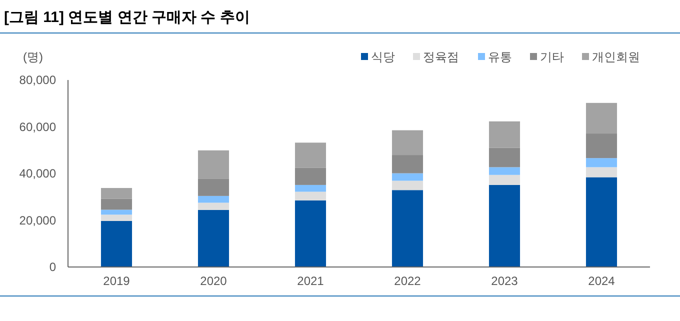  I want to click on y-tick-label: 80,000, so click(37, 80).